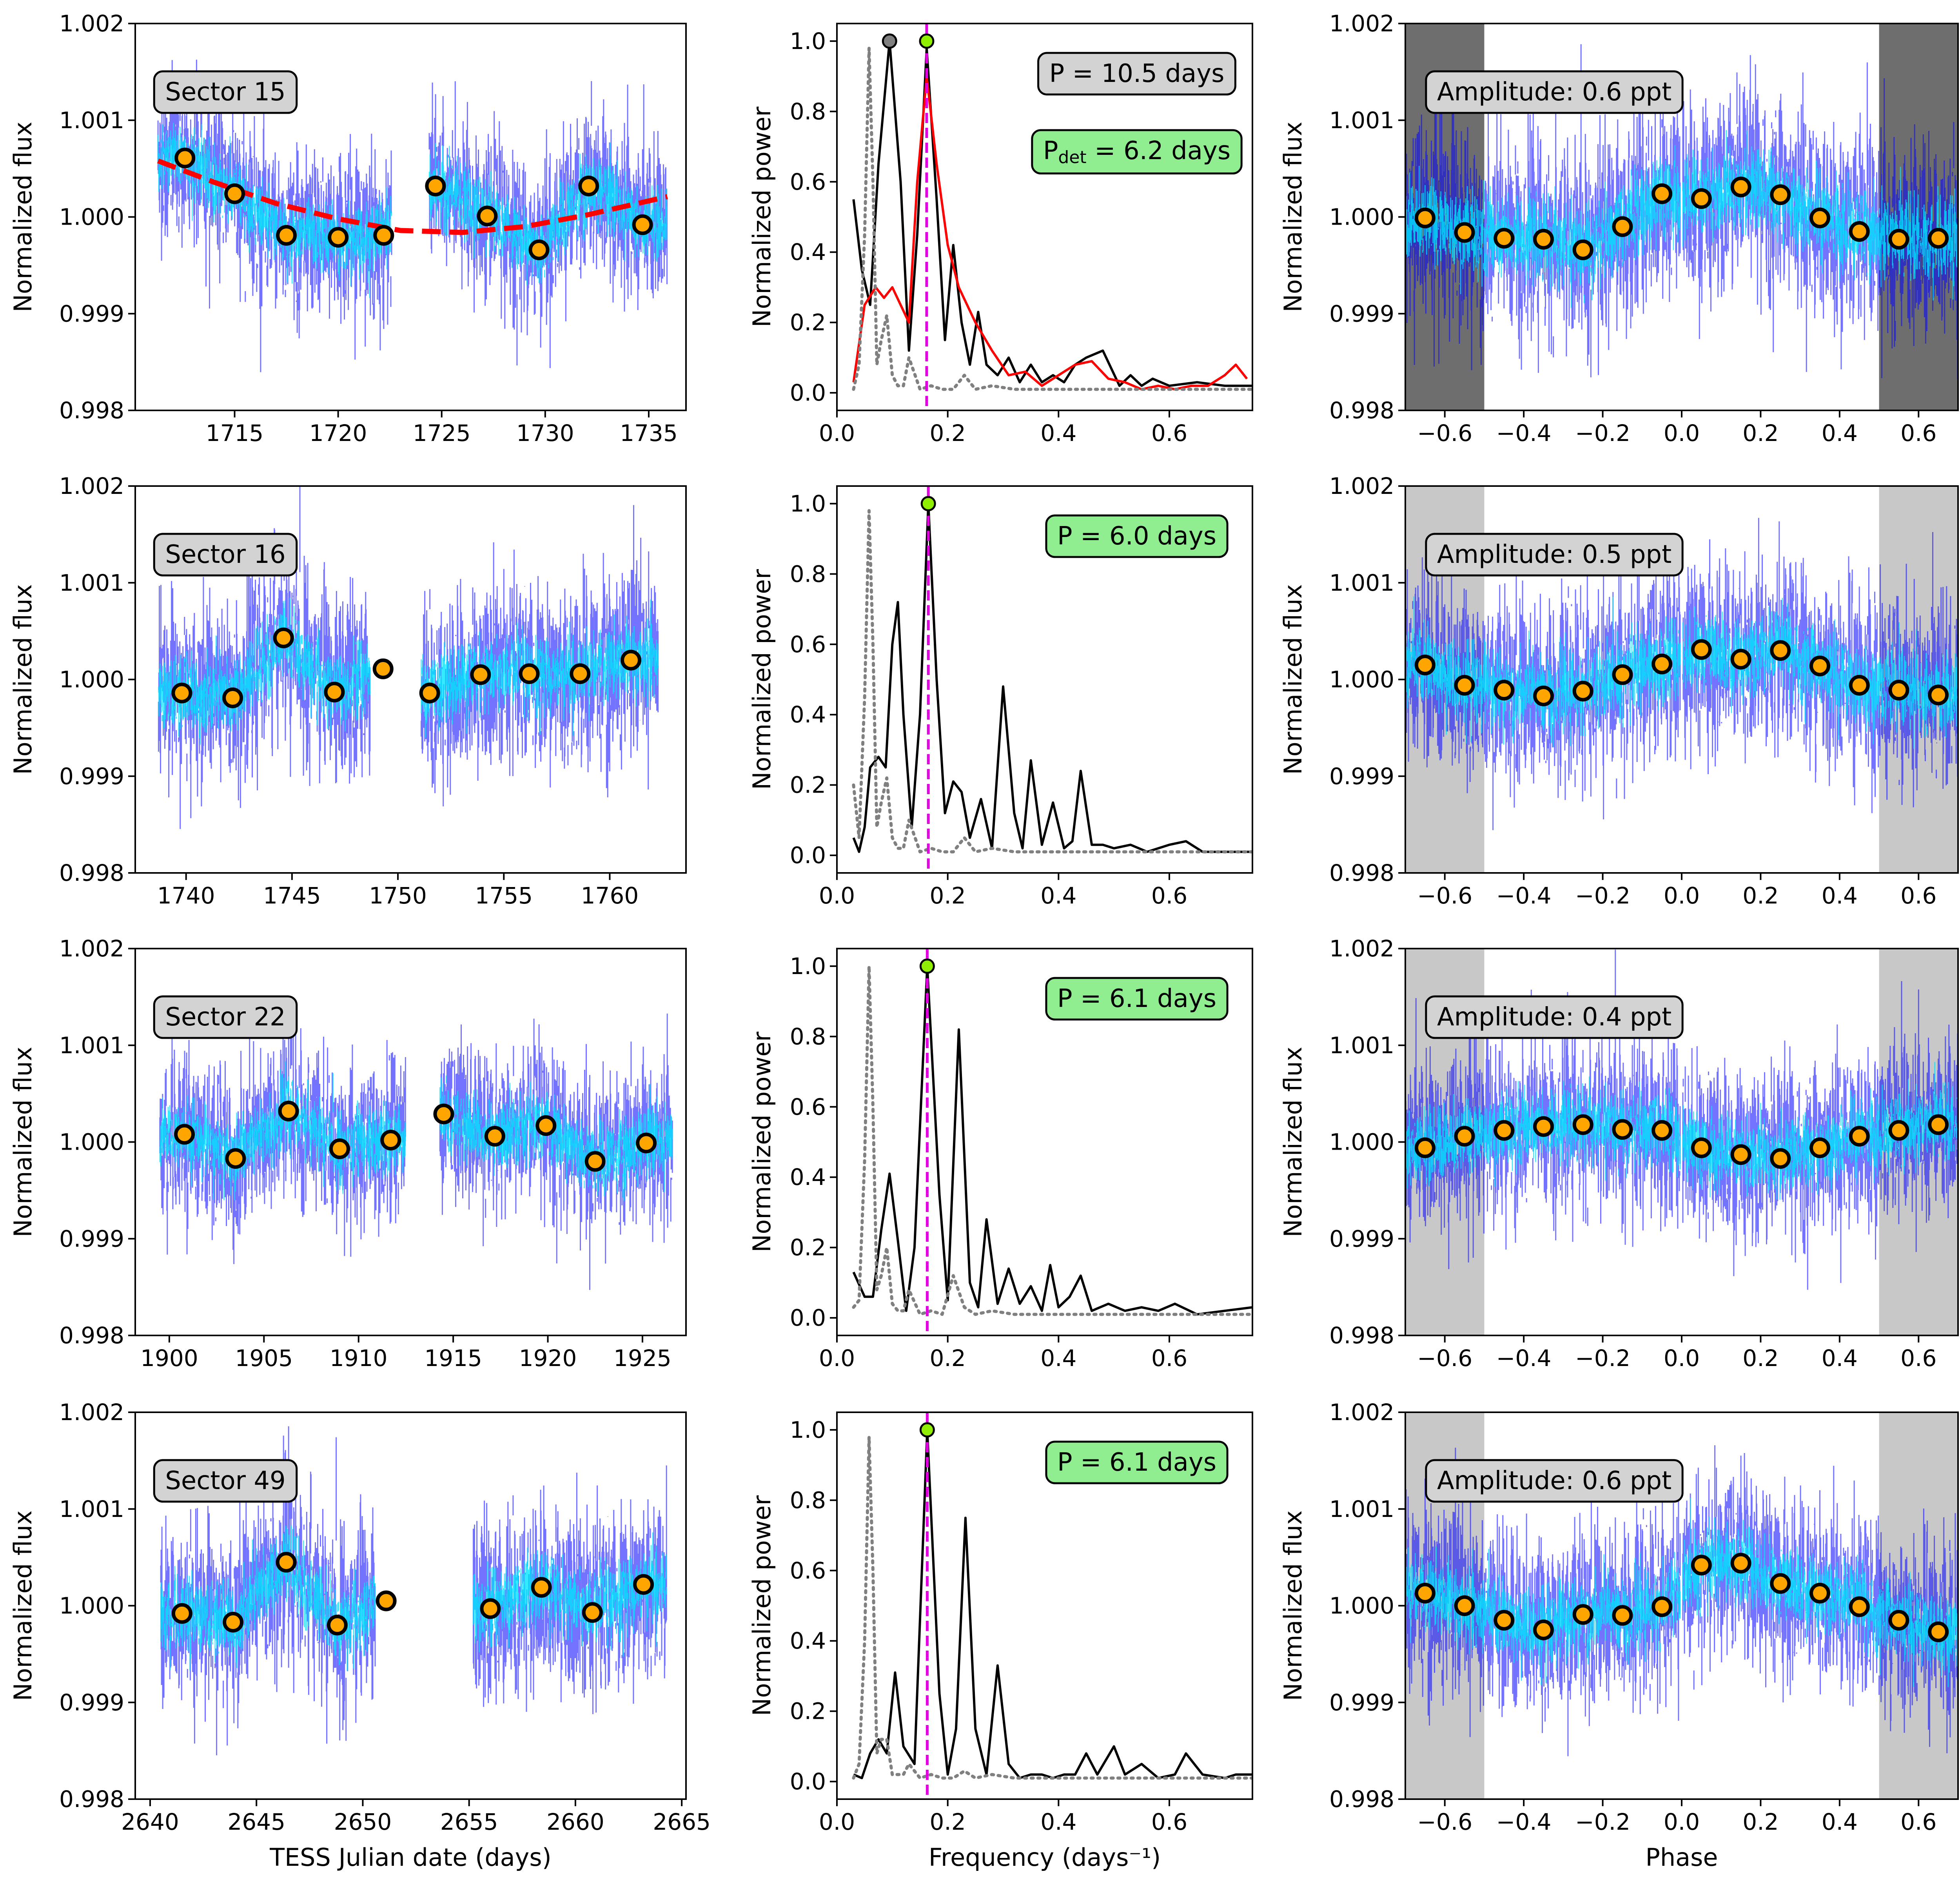 The image size is (1960, 1894). What do you see at coordinates (338, 433) in the screenshot?
I see `x-tick-label: 1720` at bounding box center [338, 433].